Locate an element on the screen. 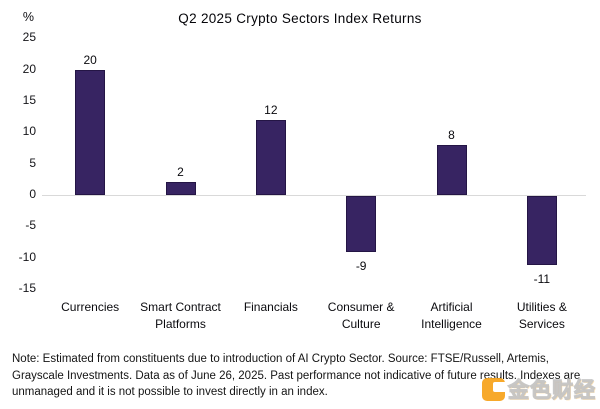 The image size is (600, 409). watermark-text: 金色财经 is located at coordinates (551, 390).